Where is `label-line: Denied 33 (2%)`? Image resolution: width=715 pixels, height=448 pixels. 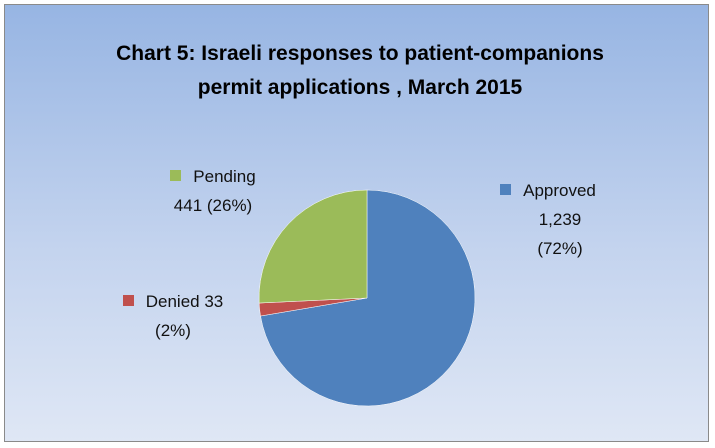
label-line: Denied 33 (2%) is located at coordinates (173, 316).